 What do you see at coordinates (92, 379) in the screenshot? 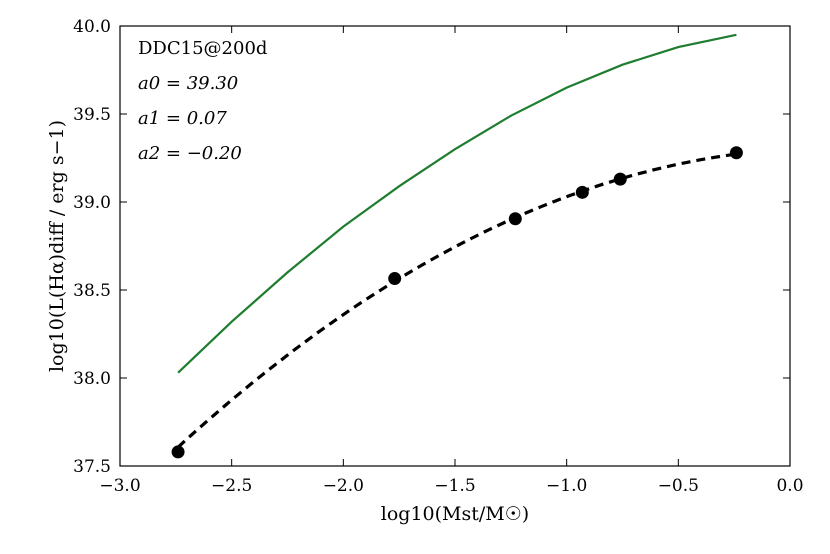
I see `y-tick-label: 38.0` at bounding box center [92, 379].